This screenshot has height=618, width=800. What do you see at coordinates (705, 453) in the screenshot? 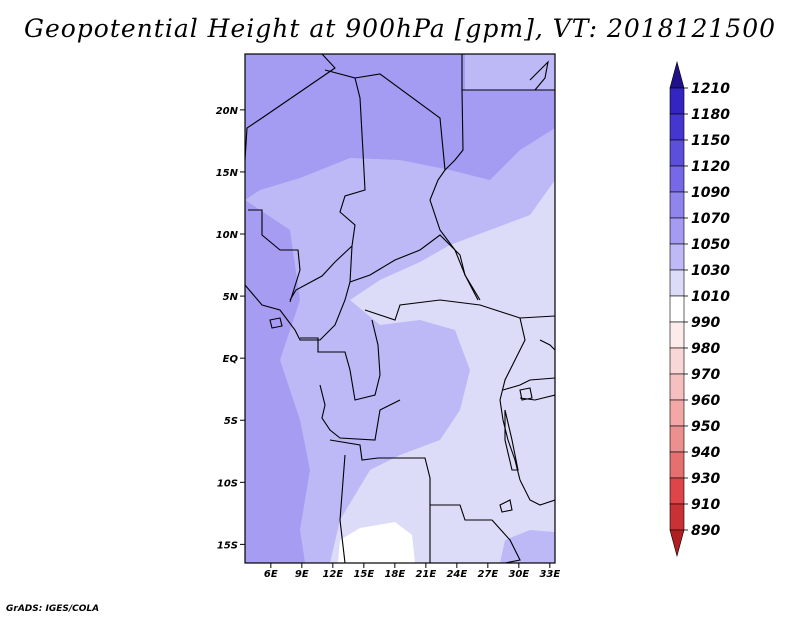
I see `colorbar-label: 940` at bounding box center [705, 453].